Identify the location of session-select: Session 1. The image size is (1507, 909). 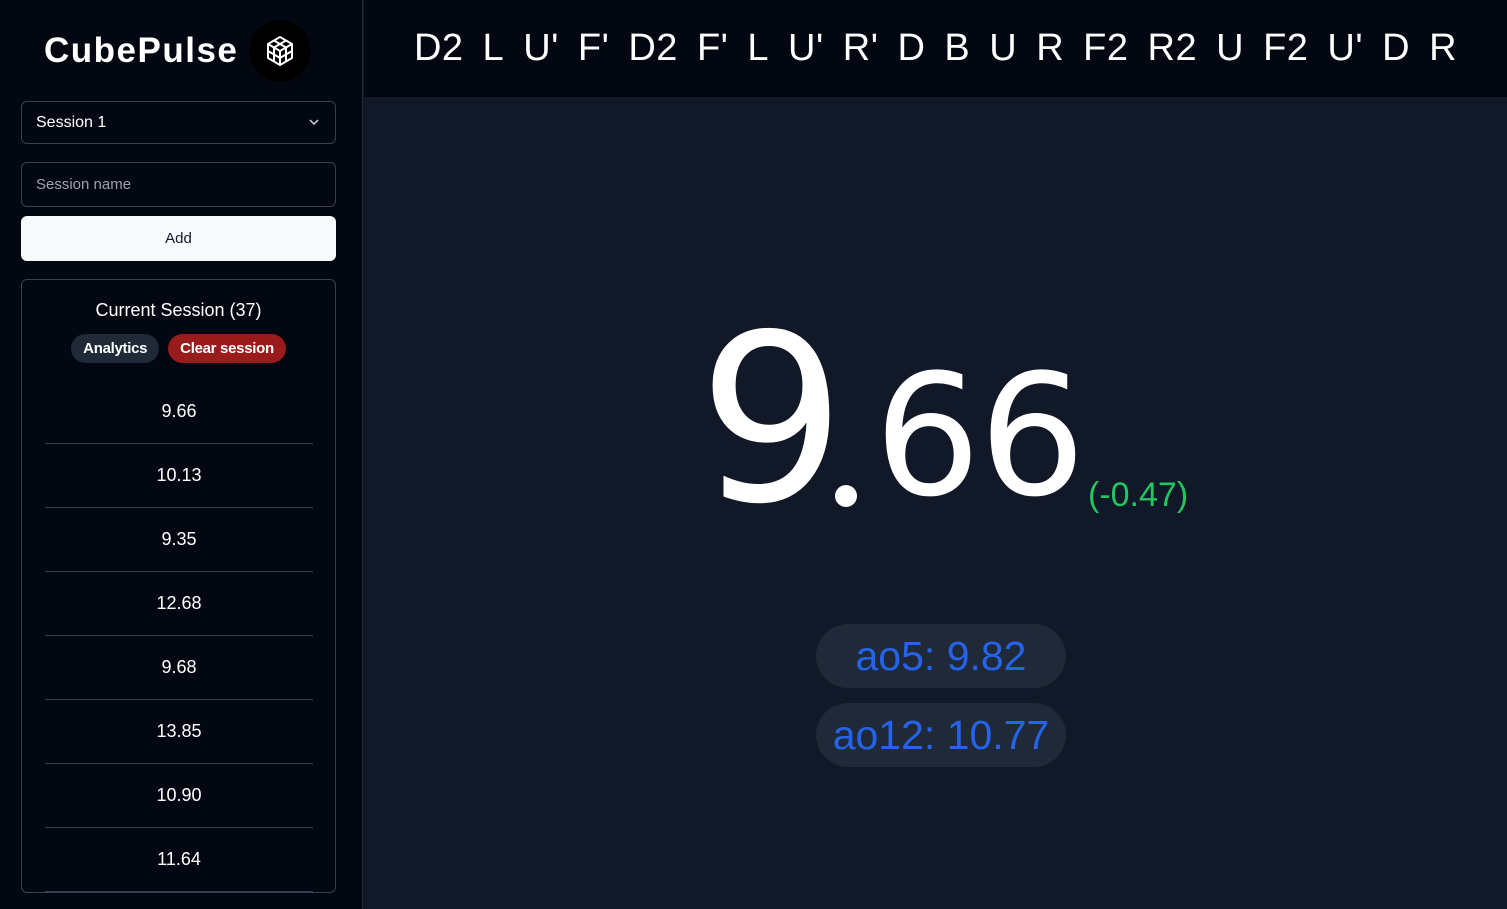
(178, 122).